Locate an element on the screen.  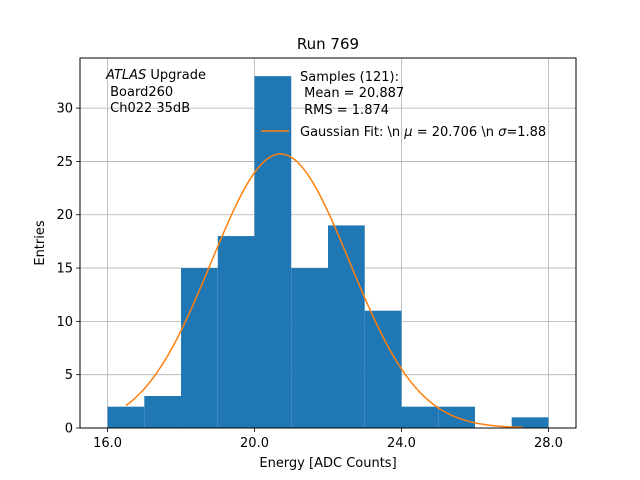
legend-samples: Samples (121): is located at coordinates (349, 77).